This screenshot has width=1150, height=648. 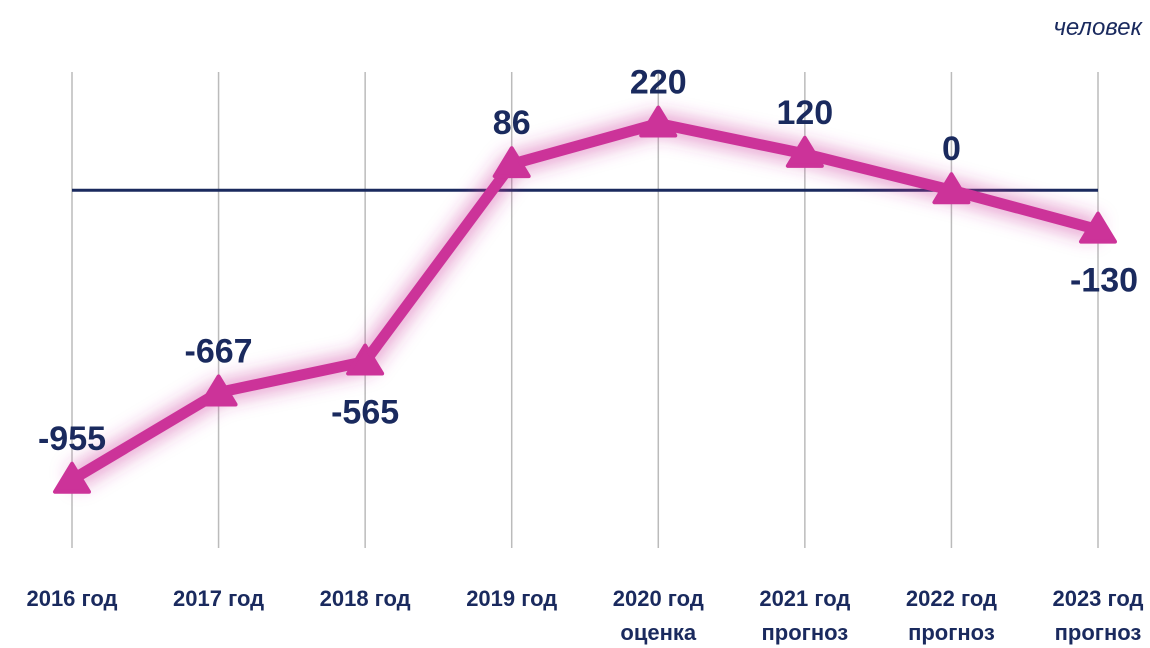 I want to click on data-label: 86, so click(x=512, y=123).